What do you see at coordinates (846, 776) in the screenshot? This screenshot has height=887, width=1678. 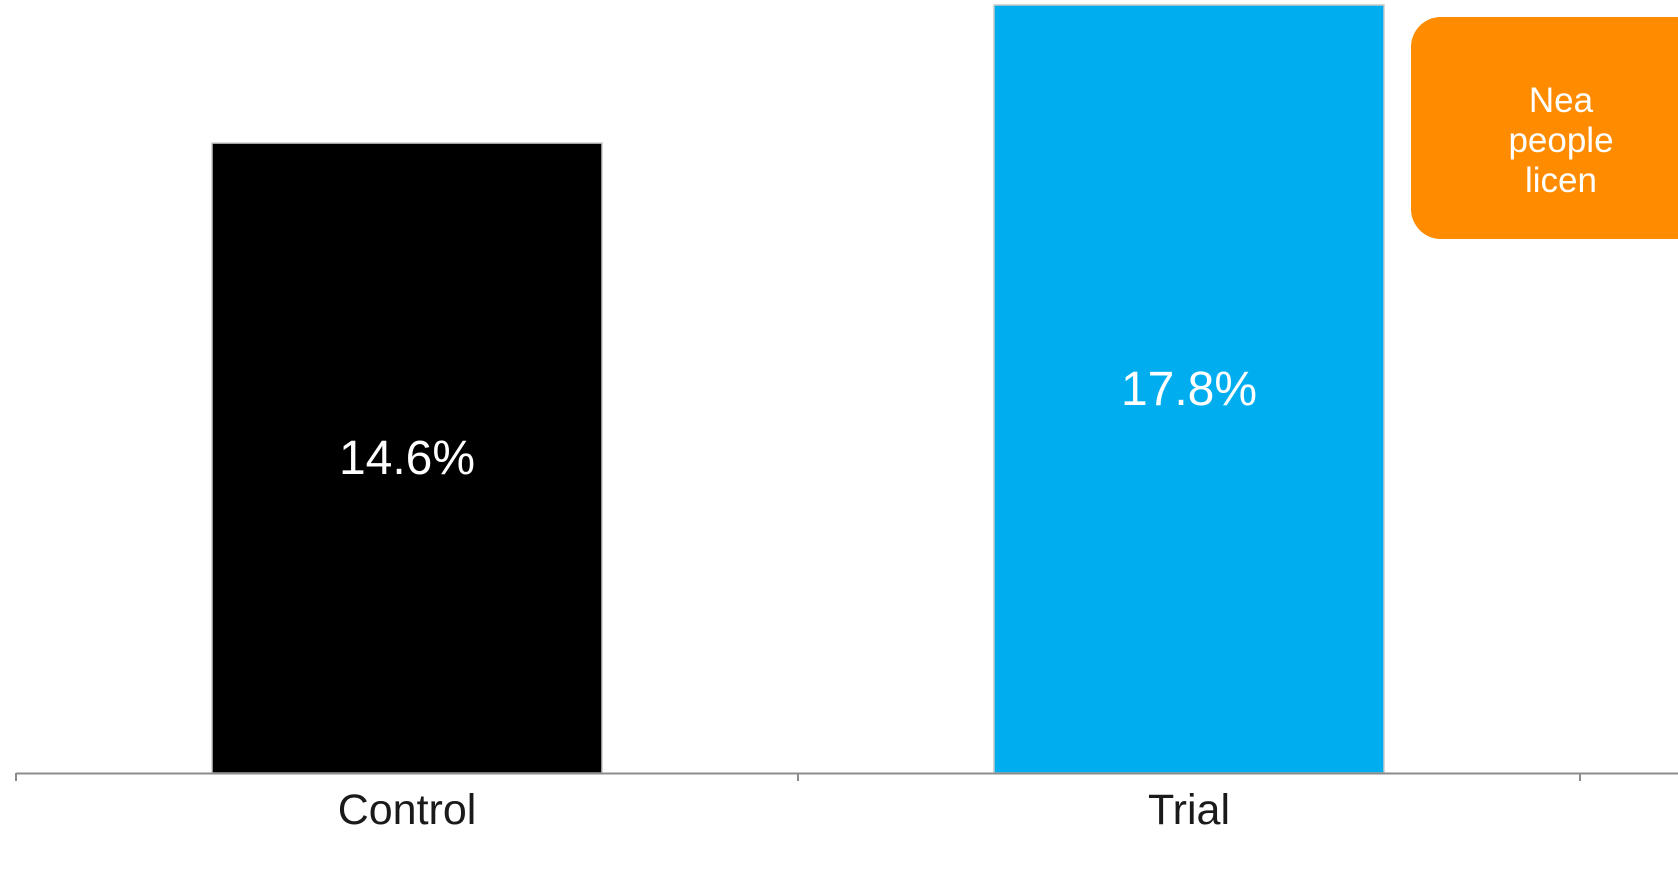 I see `x-axis` at bounding box center [846, 776].